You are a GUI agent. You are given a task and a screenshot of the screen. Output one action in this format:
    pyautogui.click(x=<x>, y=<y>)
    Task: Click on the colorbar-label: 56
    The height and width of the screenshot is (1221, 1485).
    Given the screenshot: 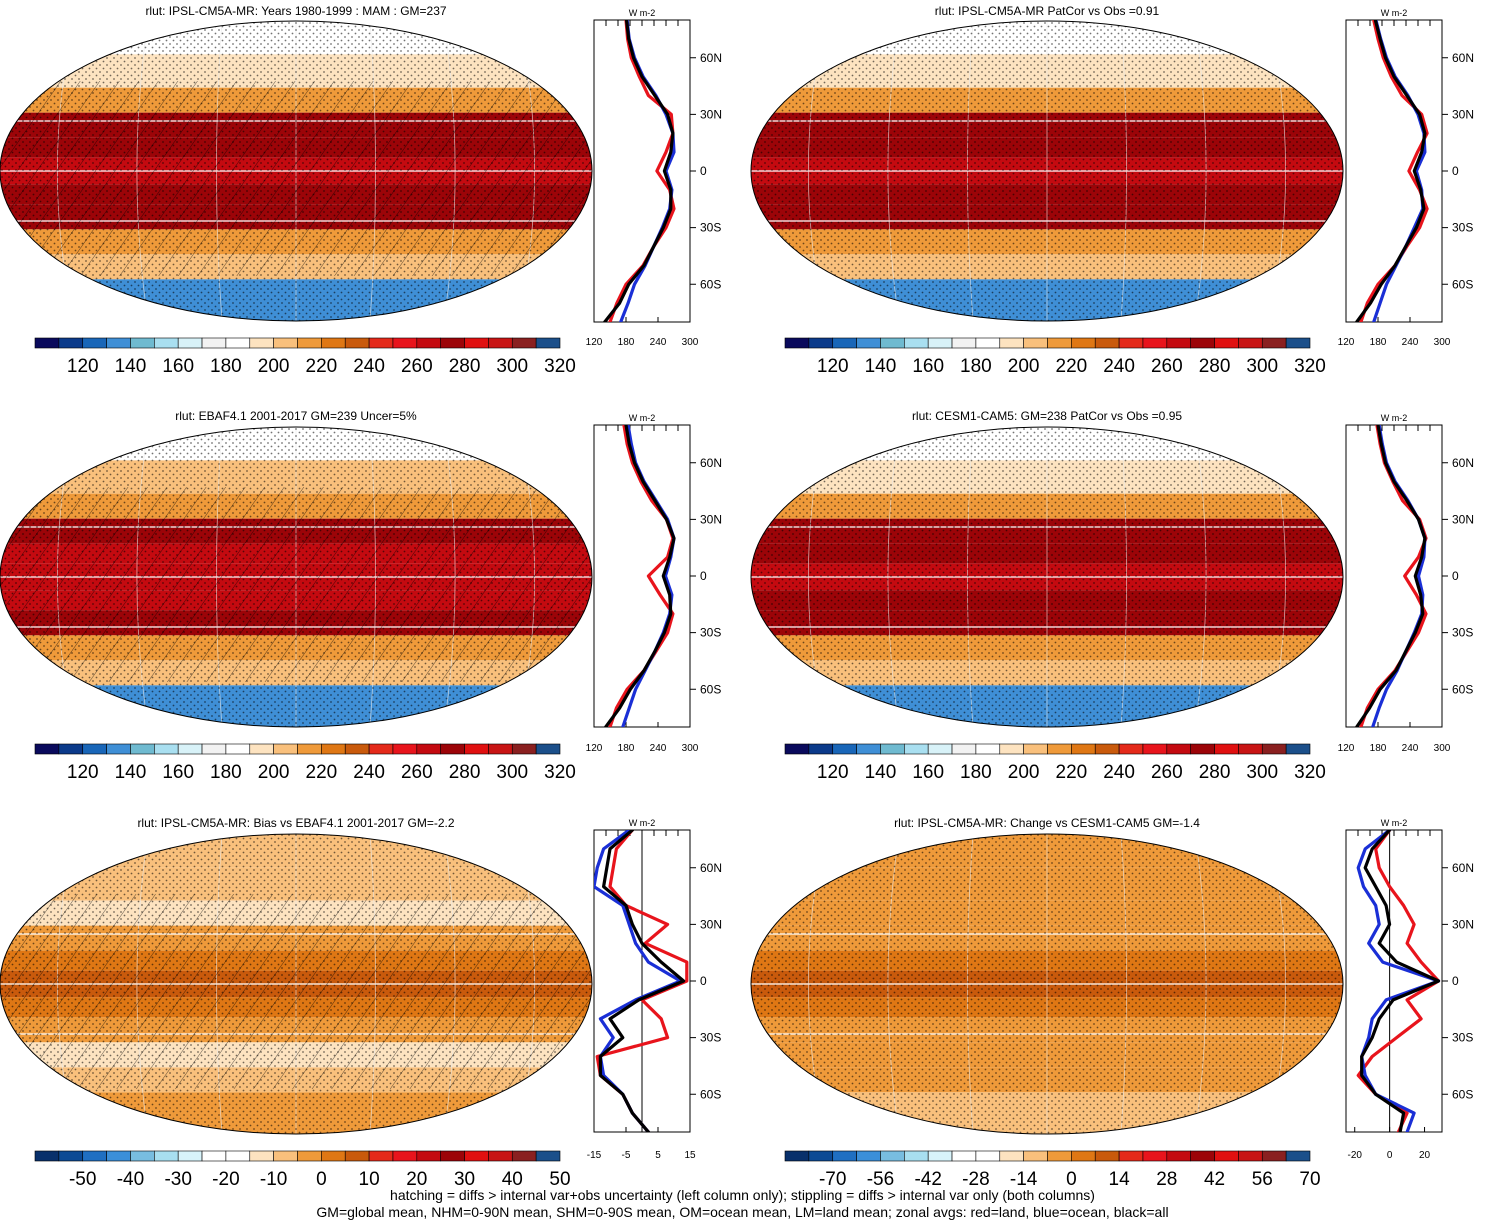 What is the action you would take?
    pyautogui.click(x=1262, y=1179)
    